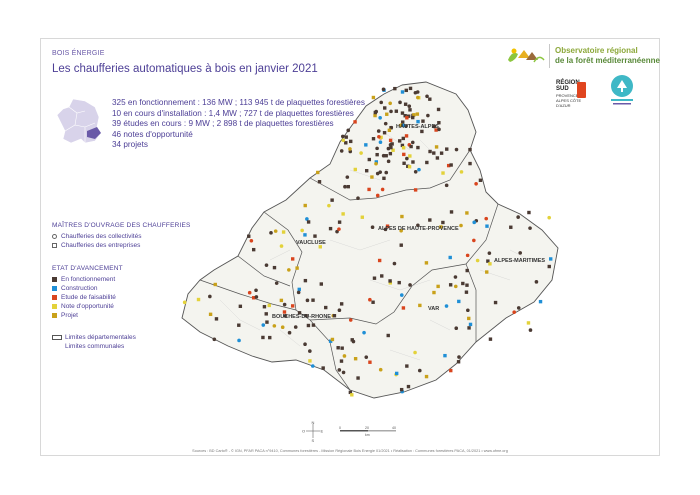 The width and height of the screenshot is (700, 495). I want to click on legend-item-commune-limits: Limites communales, so click(94, 346).